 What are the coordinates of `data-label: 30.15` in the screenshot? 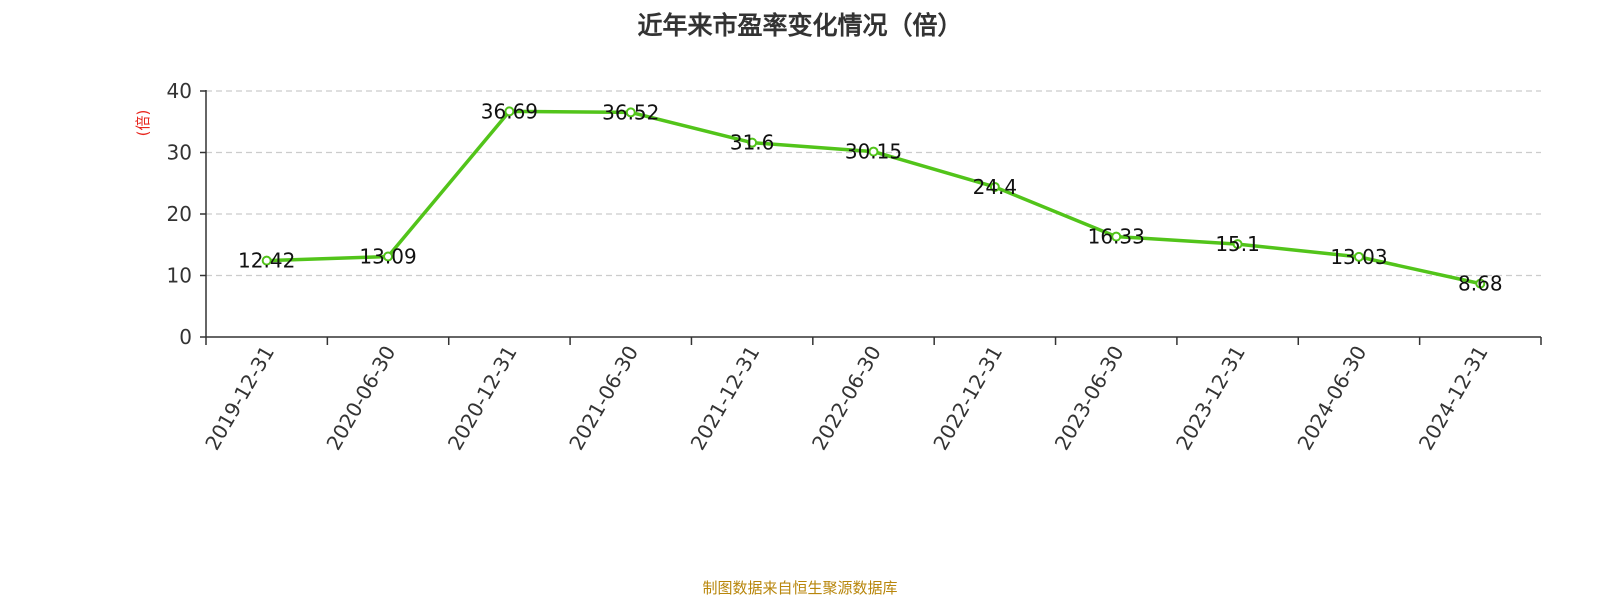 It's located at (873, 152).